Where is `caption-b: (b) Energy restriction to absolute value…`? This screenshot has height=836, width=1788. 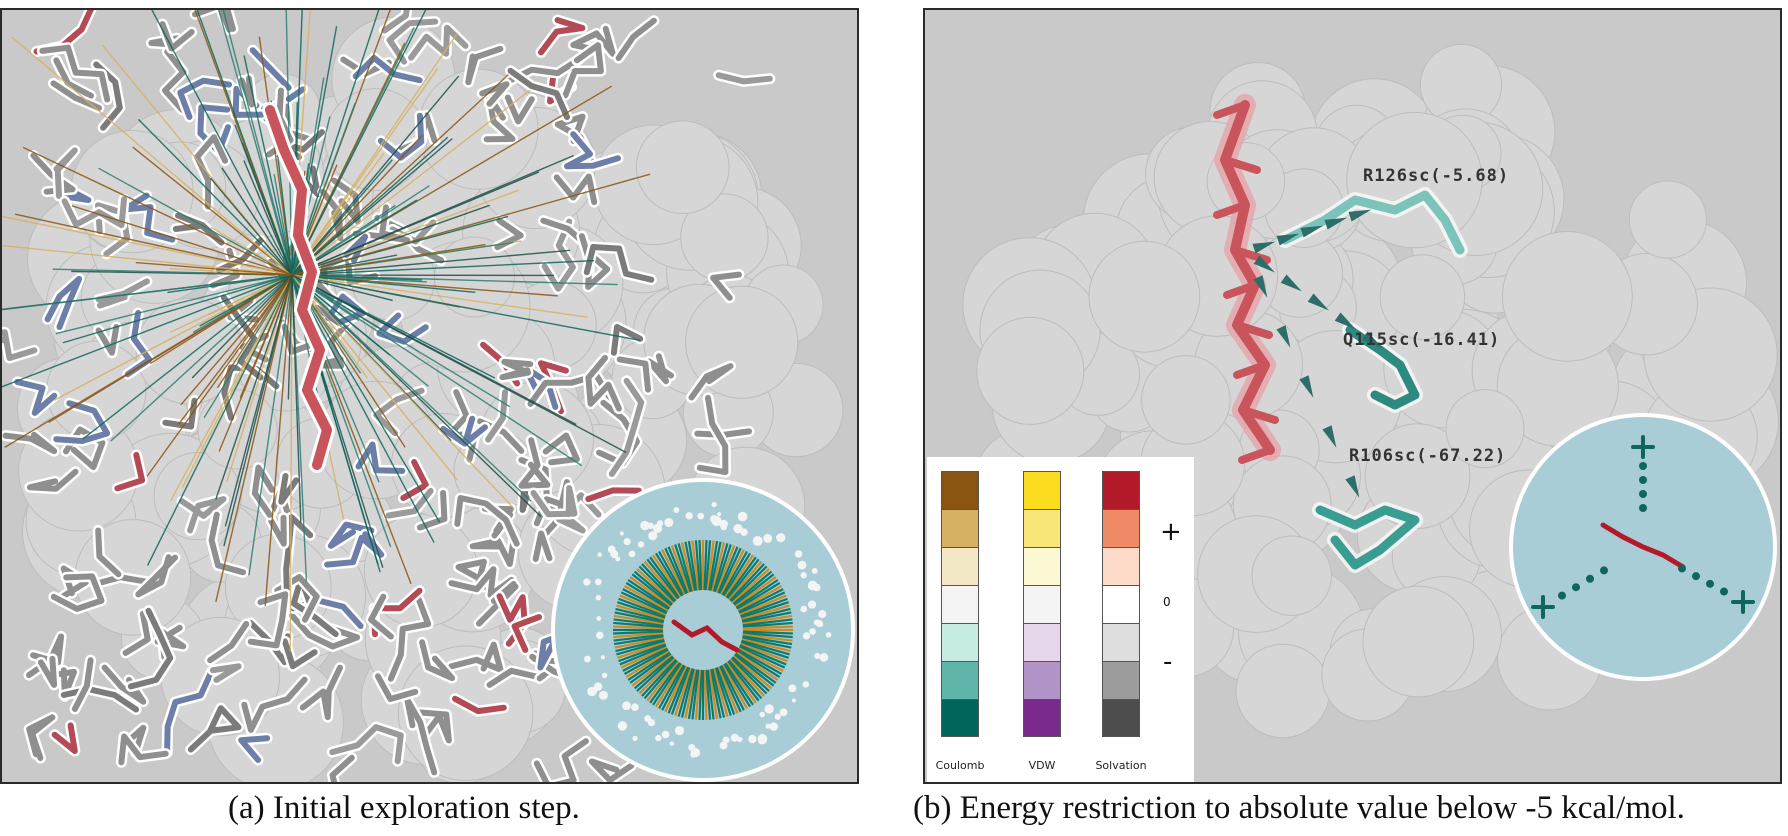
caption-b: (b) Energy restriction to absolute value… is located at coordinates (1299, 808).